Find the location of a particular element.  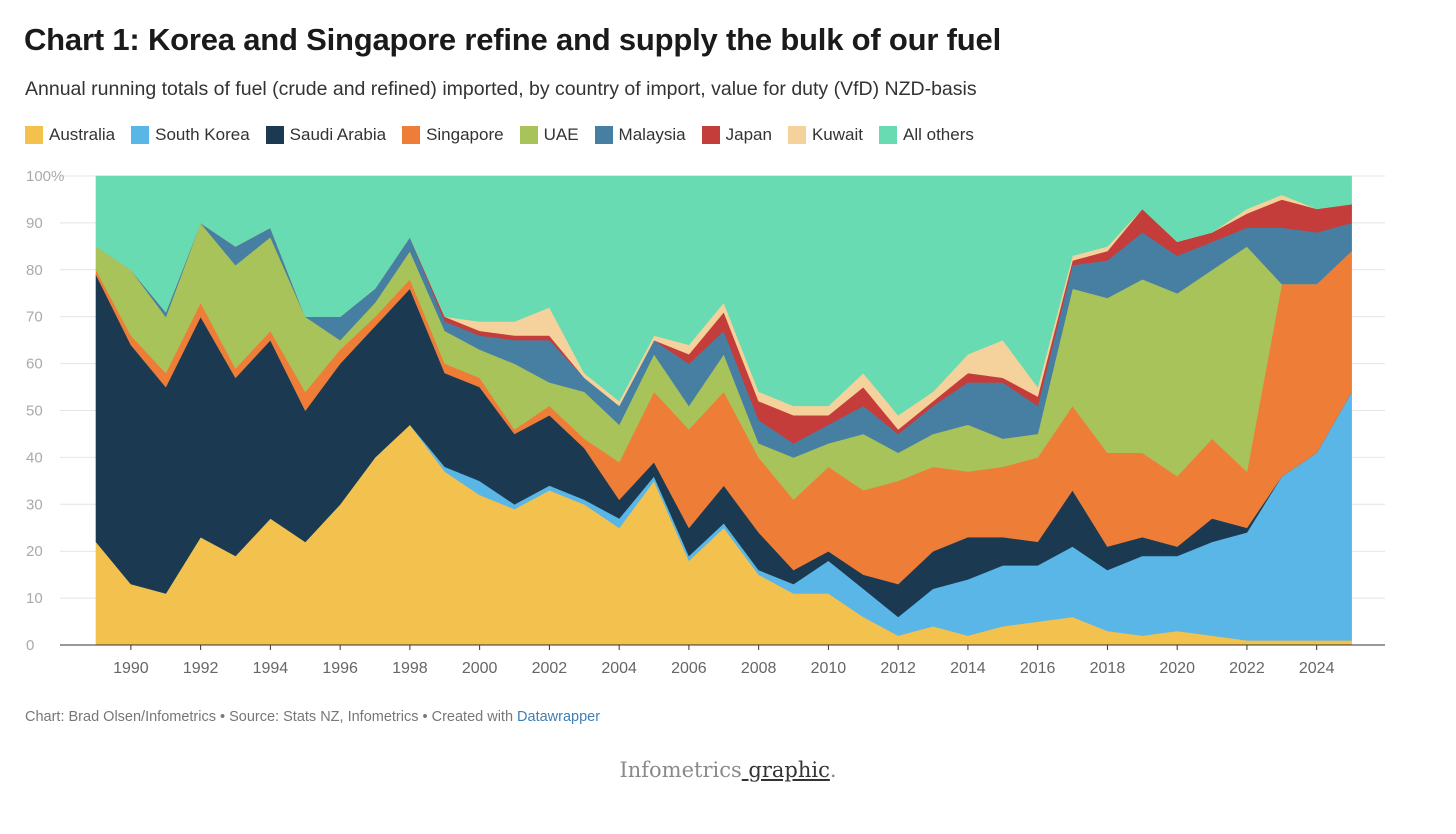

y-tick-label: 60 is located at coordinates (34, 364).